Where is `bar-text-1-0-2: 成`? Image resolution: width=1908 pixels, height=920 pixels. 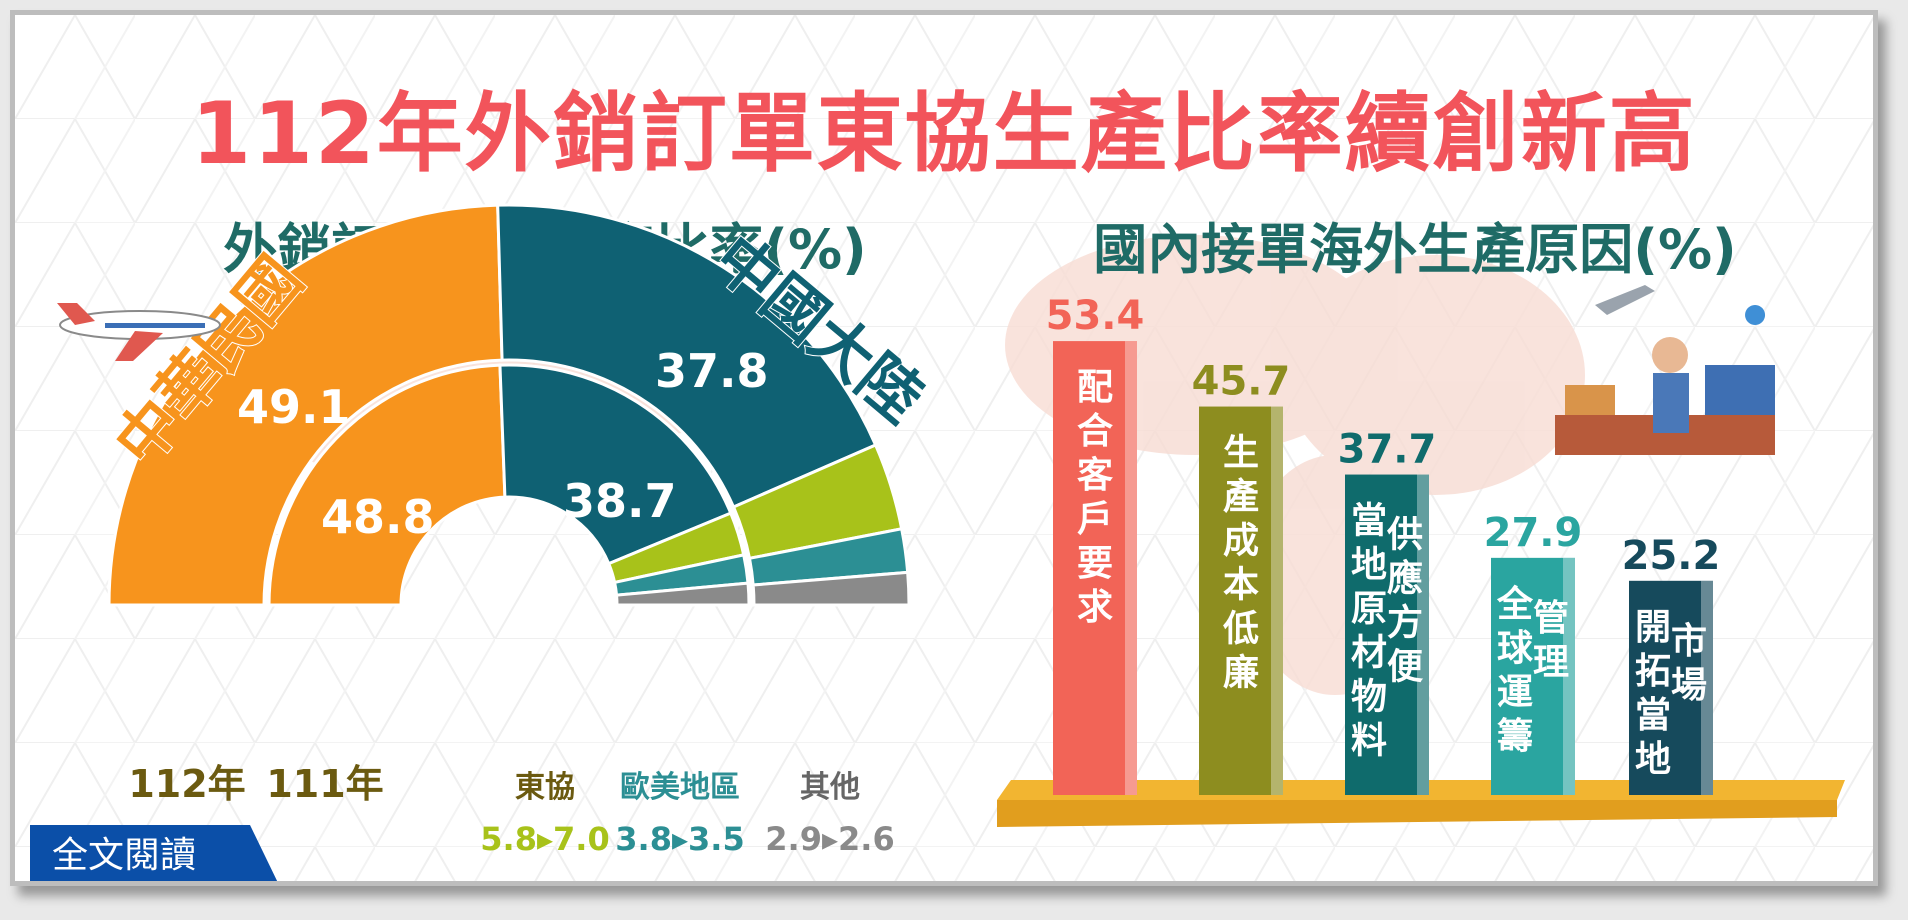 bar-text-1-0-2: 成 is located at coordinates (1241, 541).